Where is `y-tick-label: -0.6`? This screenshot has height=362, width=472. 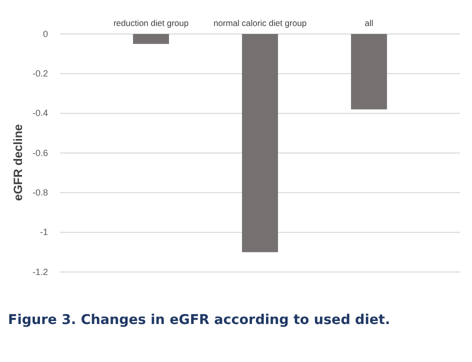
y-tick-label: -0.6 is located at coordinates (40, 153).